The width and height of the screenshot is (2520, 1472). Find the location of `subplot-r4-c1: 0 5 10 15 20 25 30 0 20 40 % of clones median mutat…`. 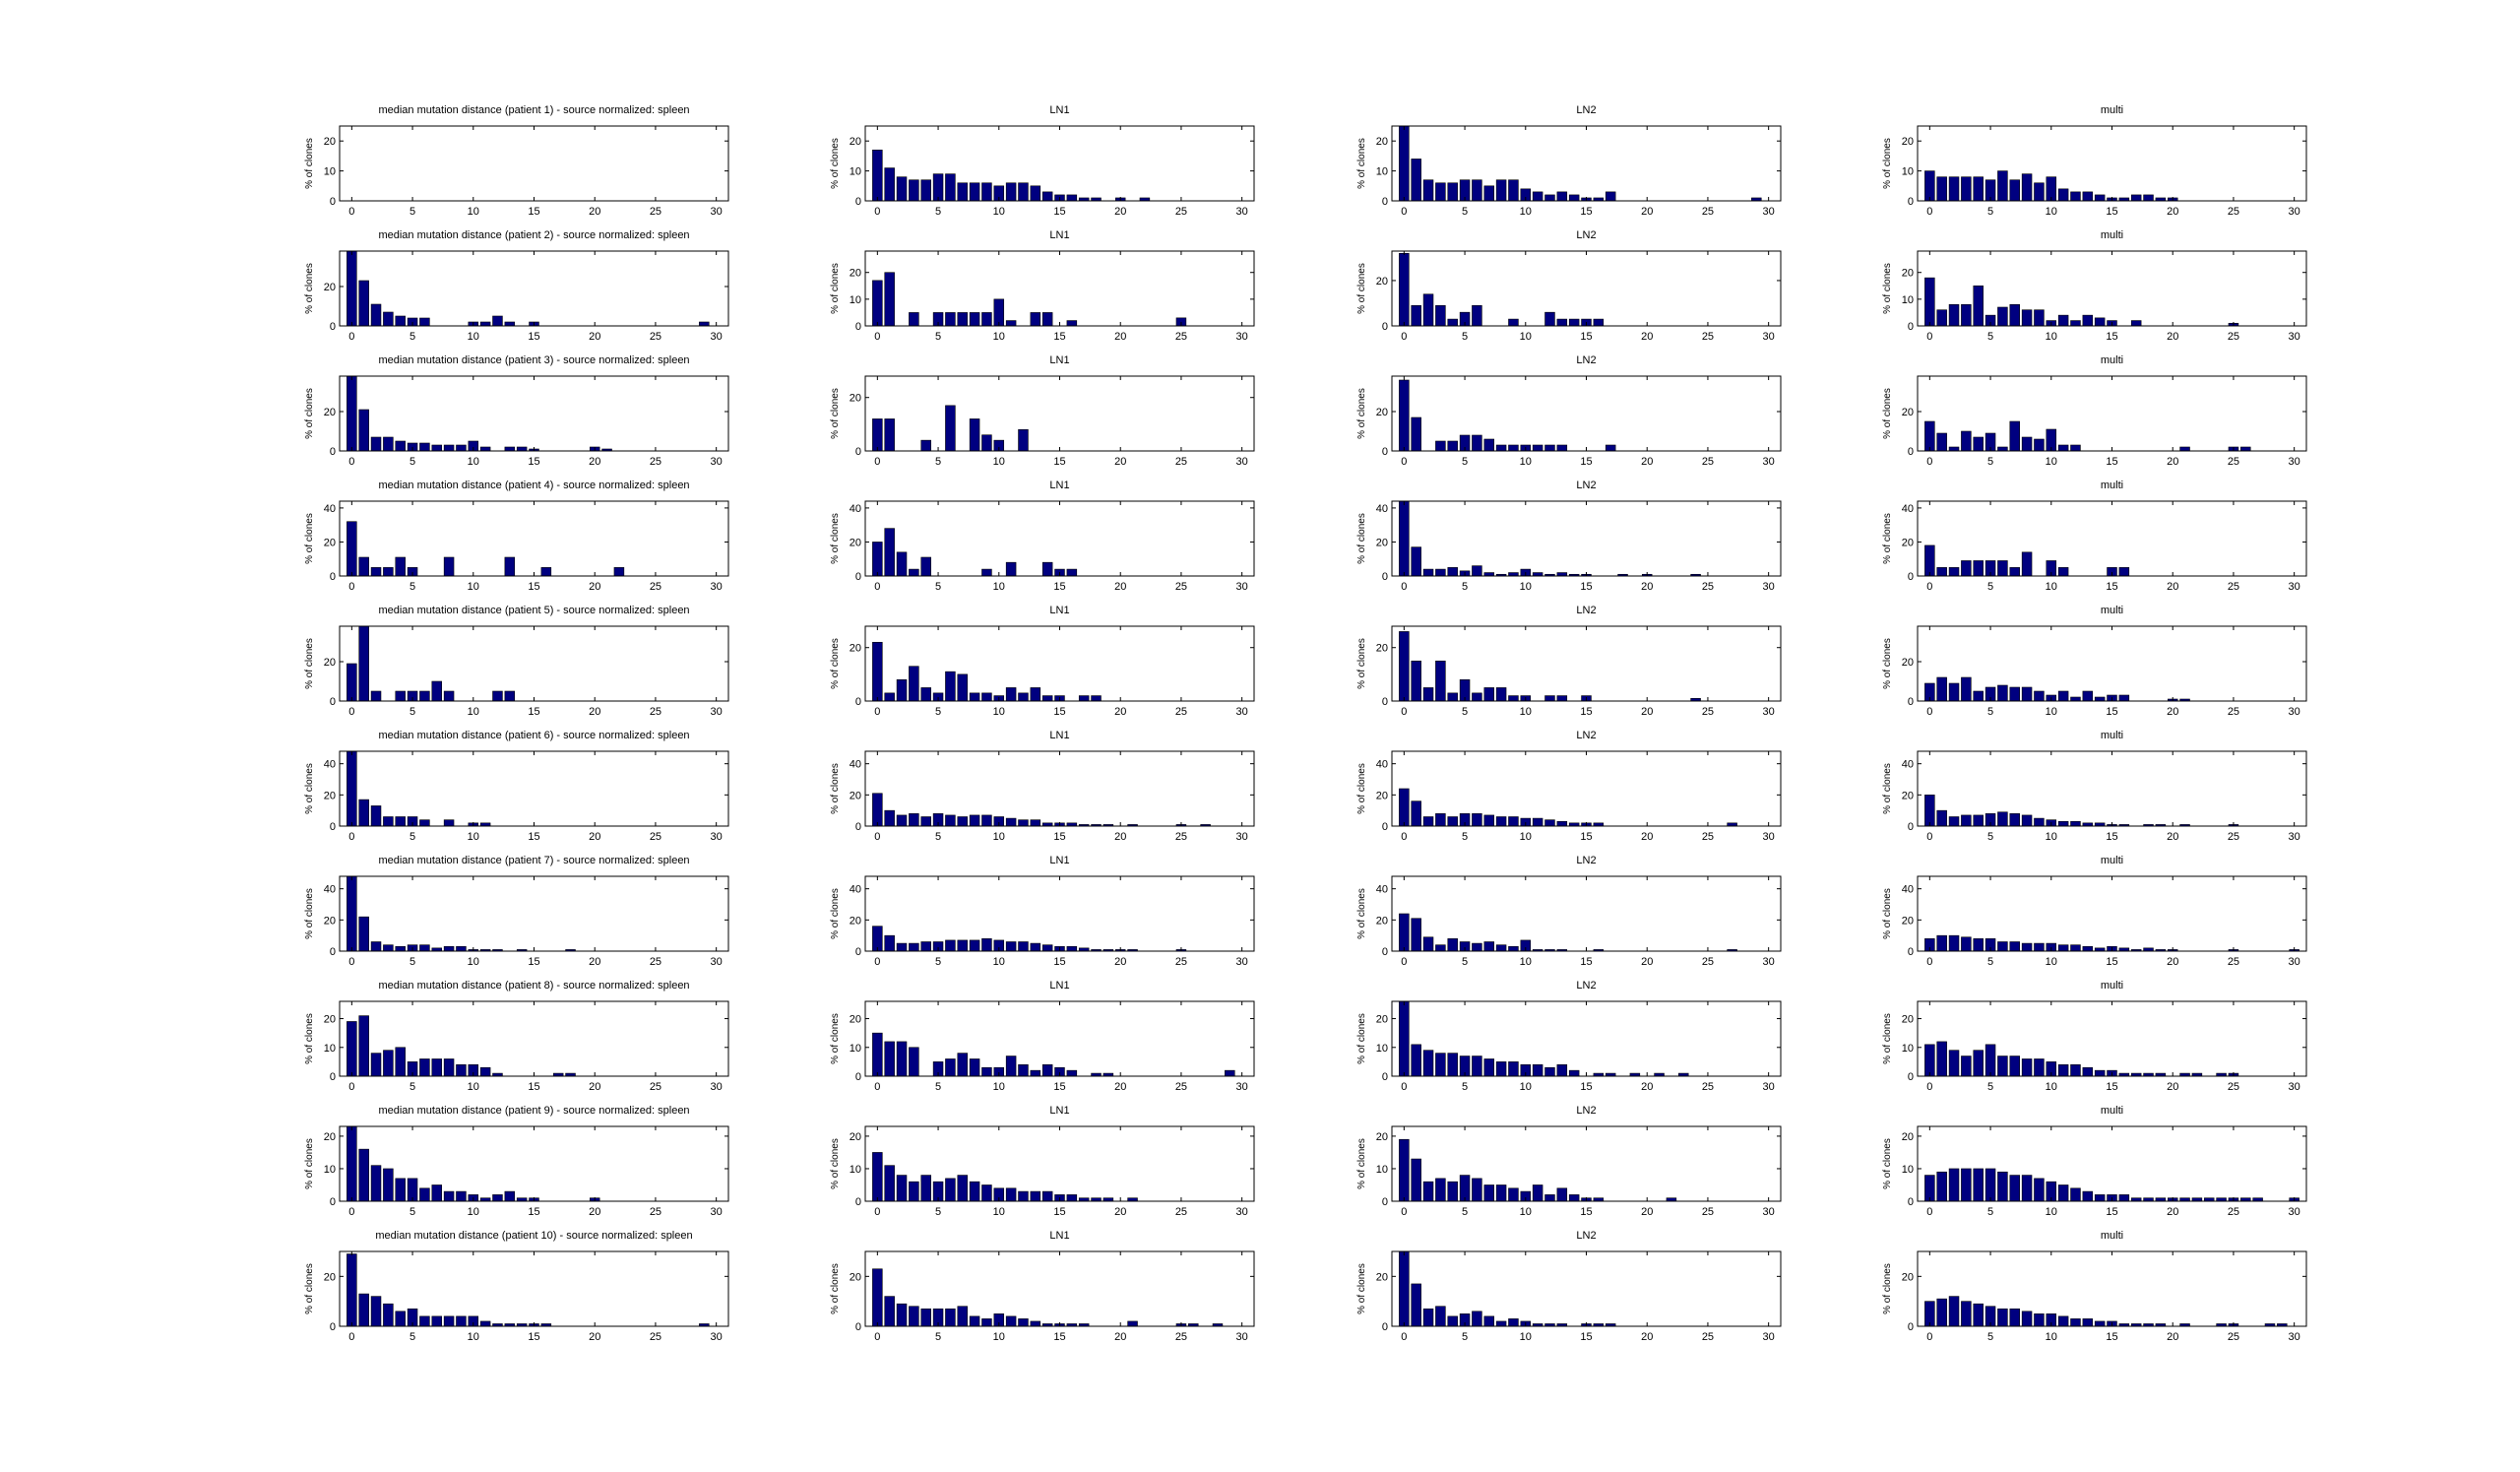

subplot-r4-c1: 0 5 10 15 20 25 30 0 20 40 % of clones median mutat… is located at coordinates (516, 536).